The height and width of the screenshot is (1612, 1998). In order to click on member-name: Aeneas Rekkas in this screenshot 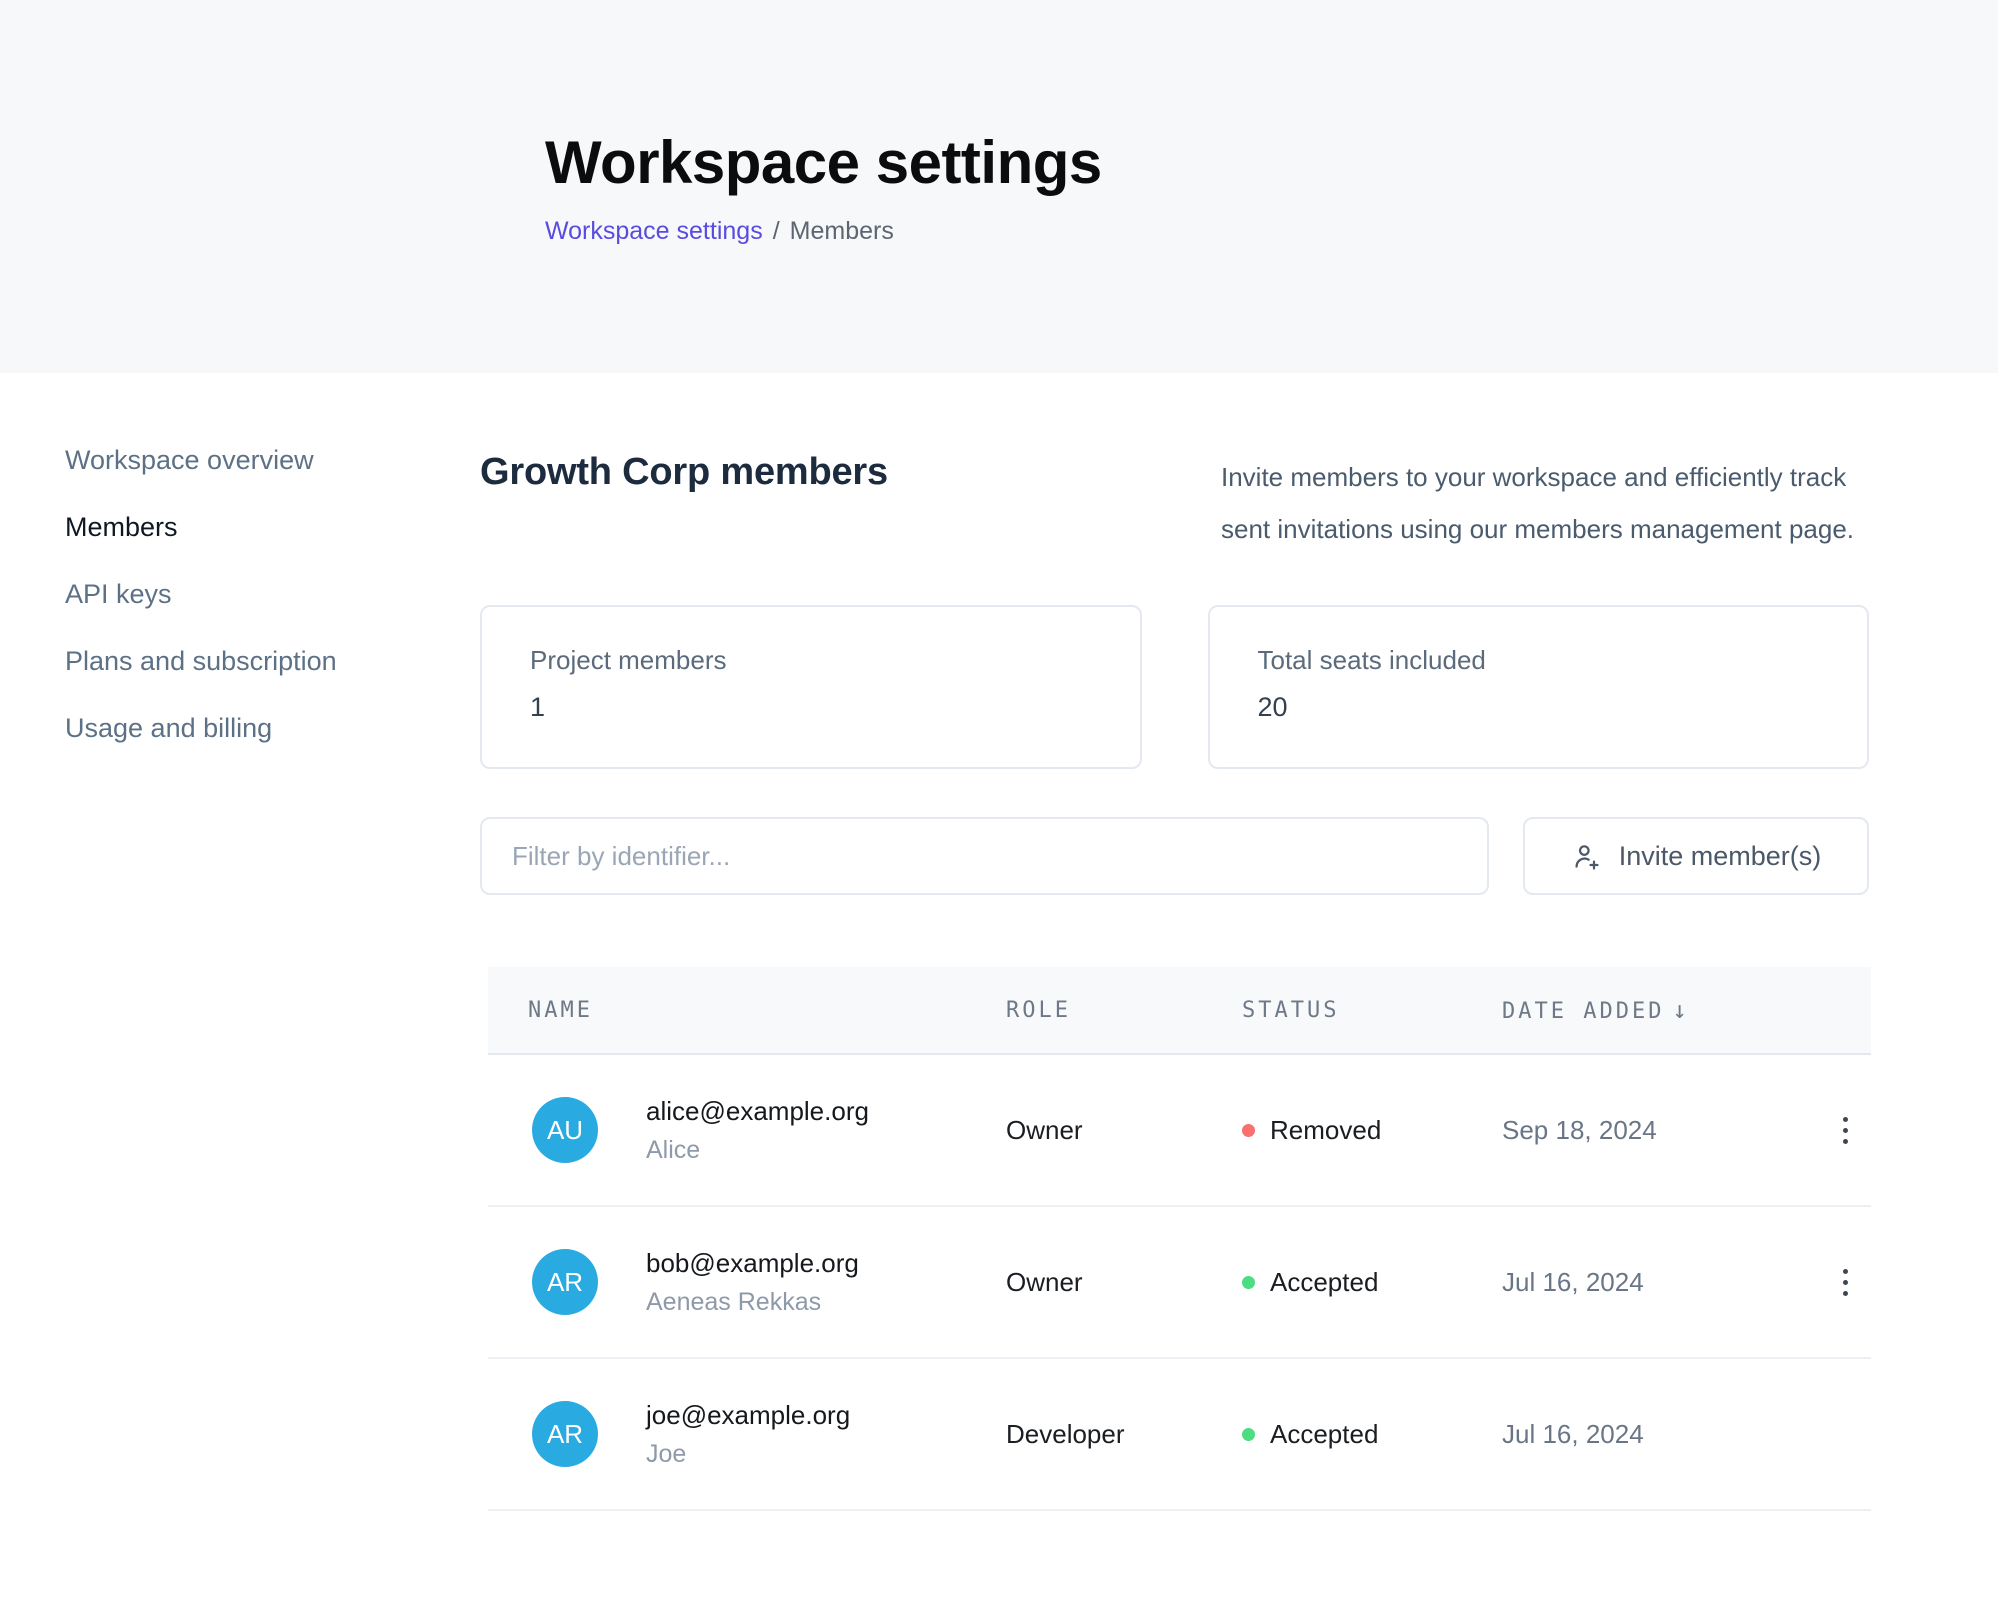, I will do `click(734, 1301)`.